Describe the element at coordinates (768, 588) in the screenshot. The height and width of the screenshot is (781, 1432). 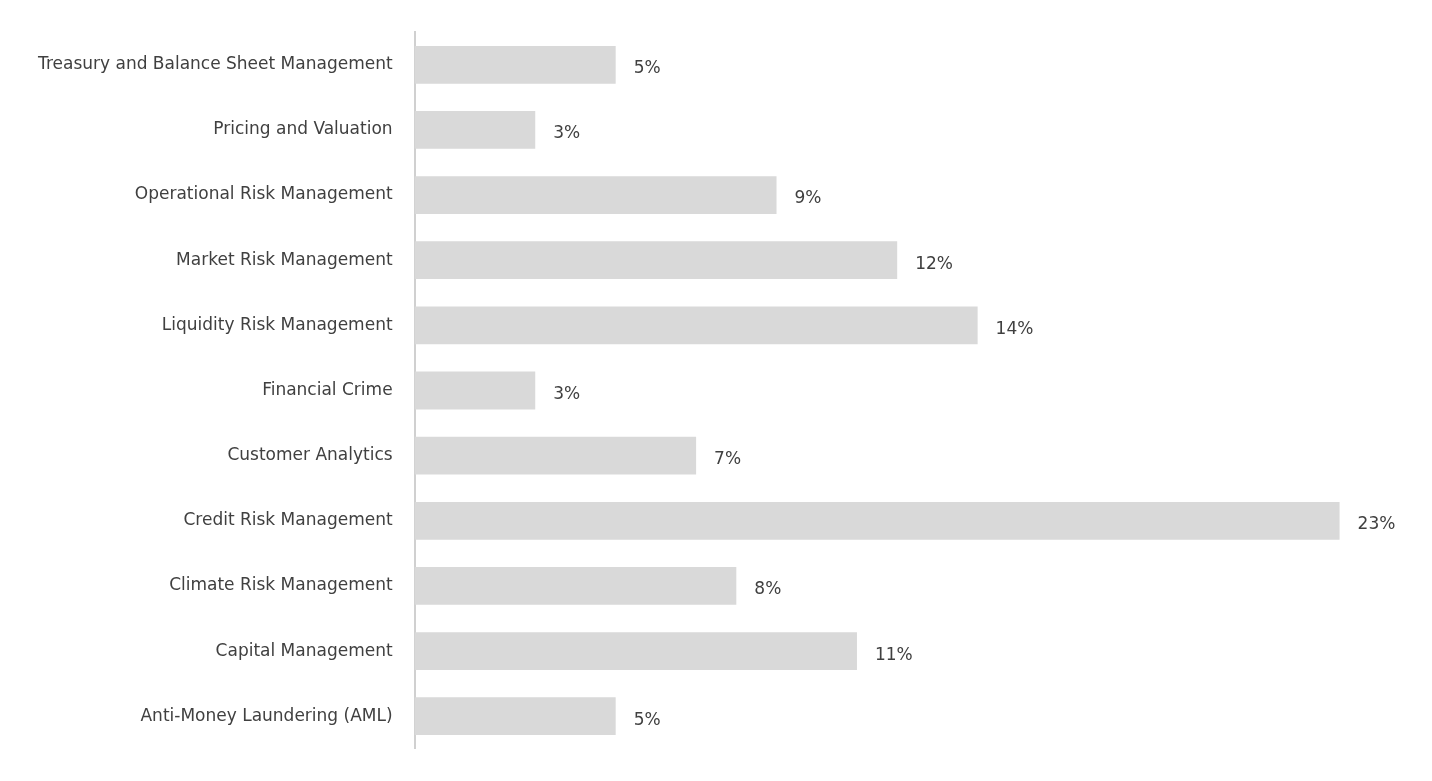
I see `data-label: 8%` at that location.